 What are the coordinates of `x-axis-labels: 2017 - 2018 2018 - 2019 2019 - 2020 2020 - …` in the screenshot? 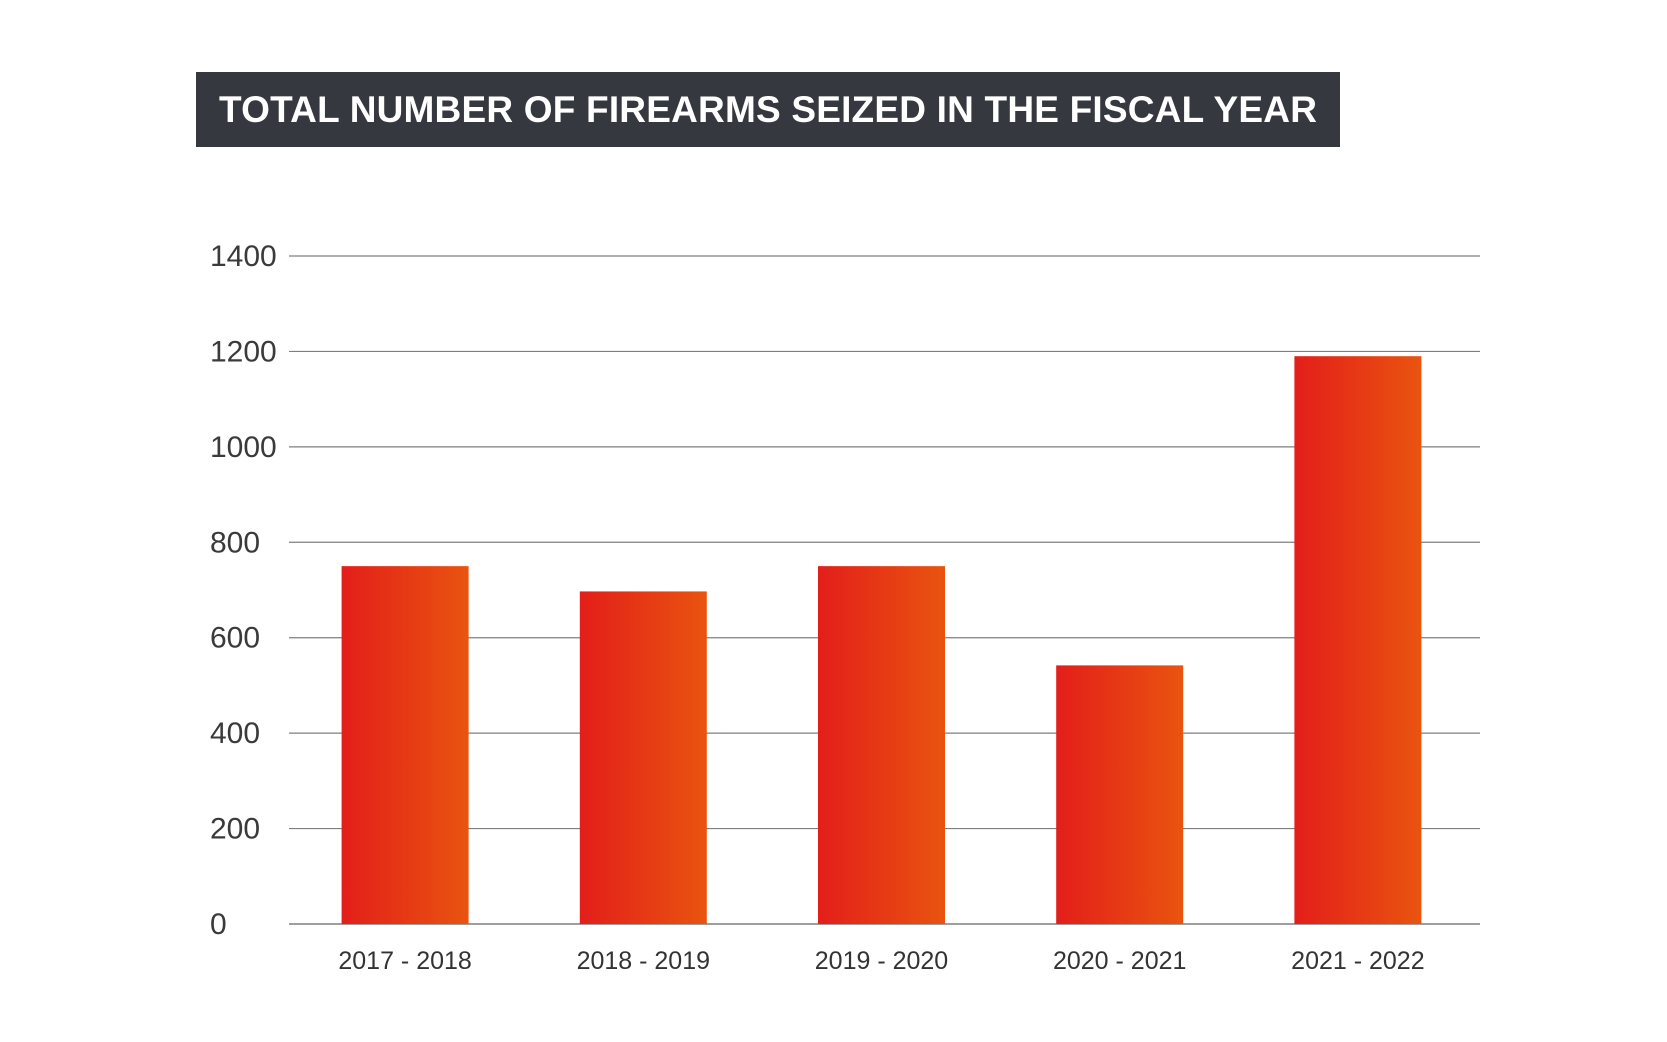 It's located at (881, 961).